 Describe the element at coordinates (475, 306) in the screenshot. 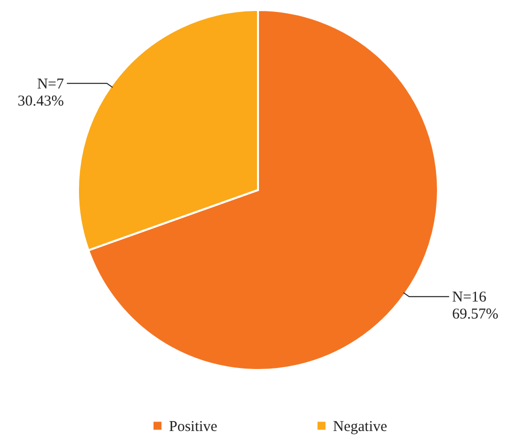

I see `data-label: N=16 69.57%` at that location.